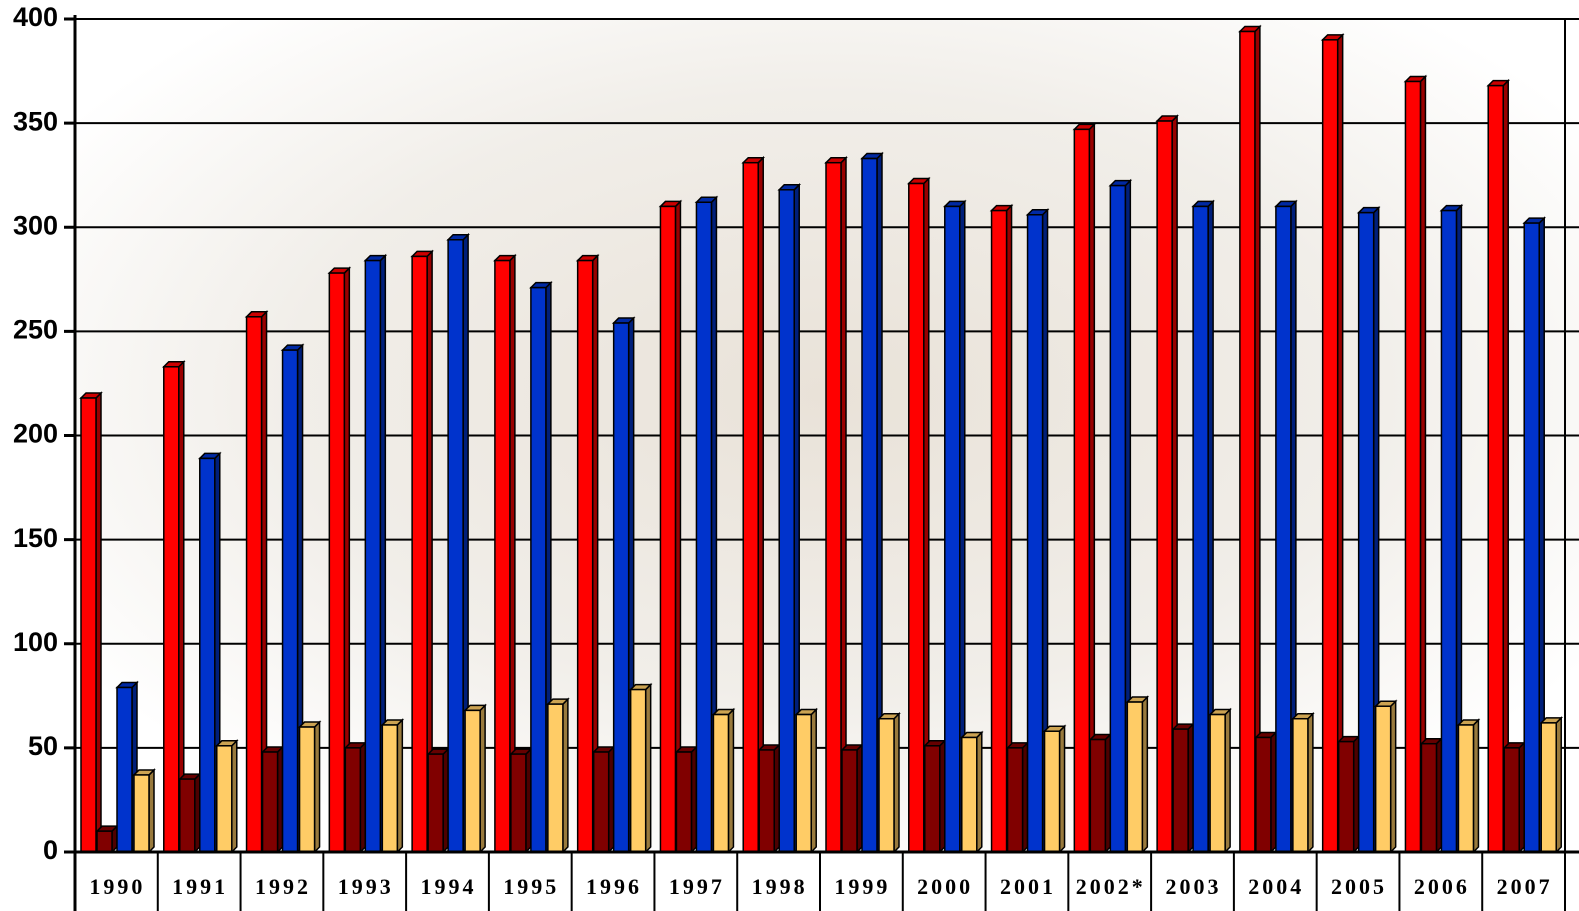 This screenshot has width=1579, height=911. Describe the element at coordinates (43, 746) in the screenshot. I see `y-tick-label: 50` at that location.